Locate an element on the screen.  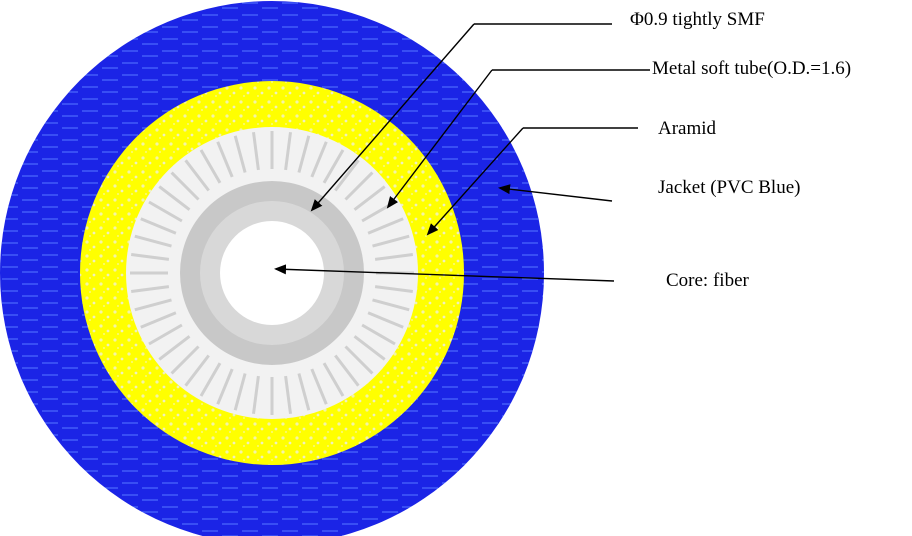
label-jacket: Jacket (PVC Blue) is located at coordinates (729, 187).